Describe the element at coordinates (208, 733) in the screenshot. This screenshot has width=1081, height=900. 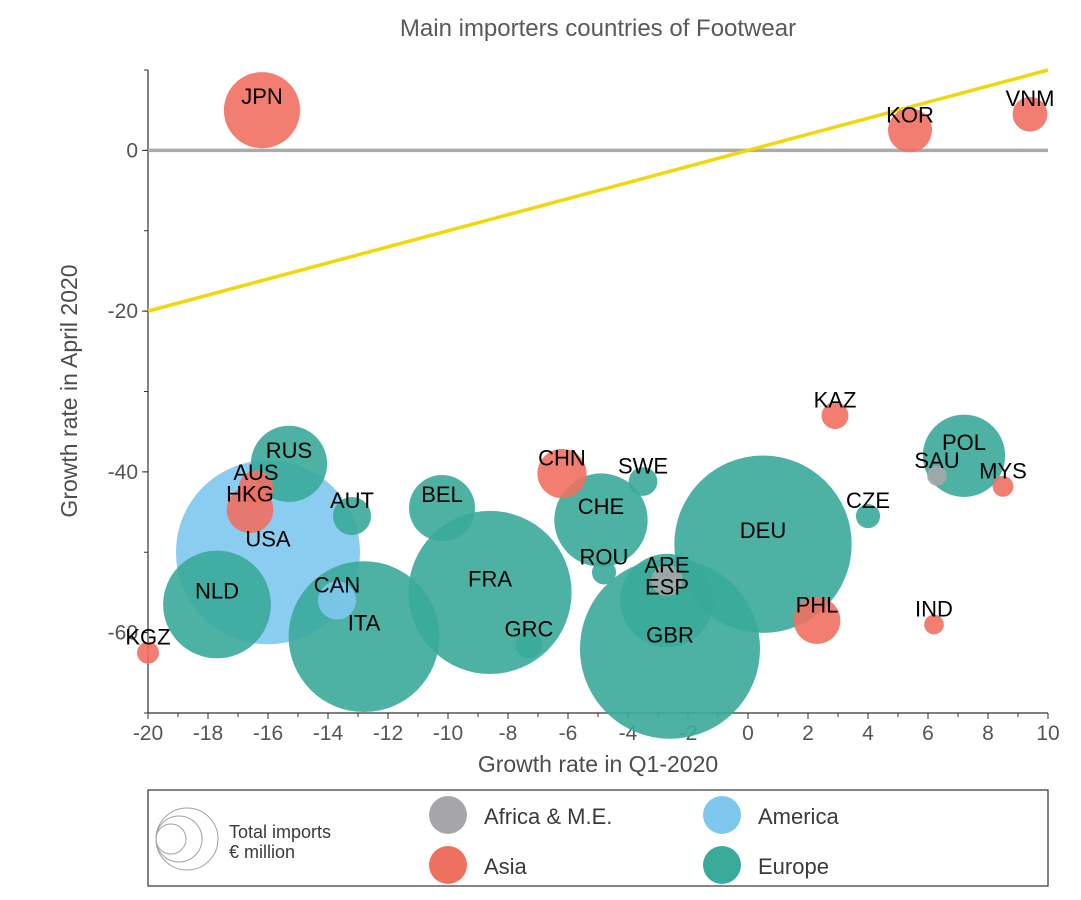
I see `x-tick-label: -18` at that location.